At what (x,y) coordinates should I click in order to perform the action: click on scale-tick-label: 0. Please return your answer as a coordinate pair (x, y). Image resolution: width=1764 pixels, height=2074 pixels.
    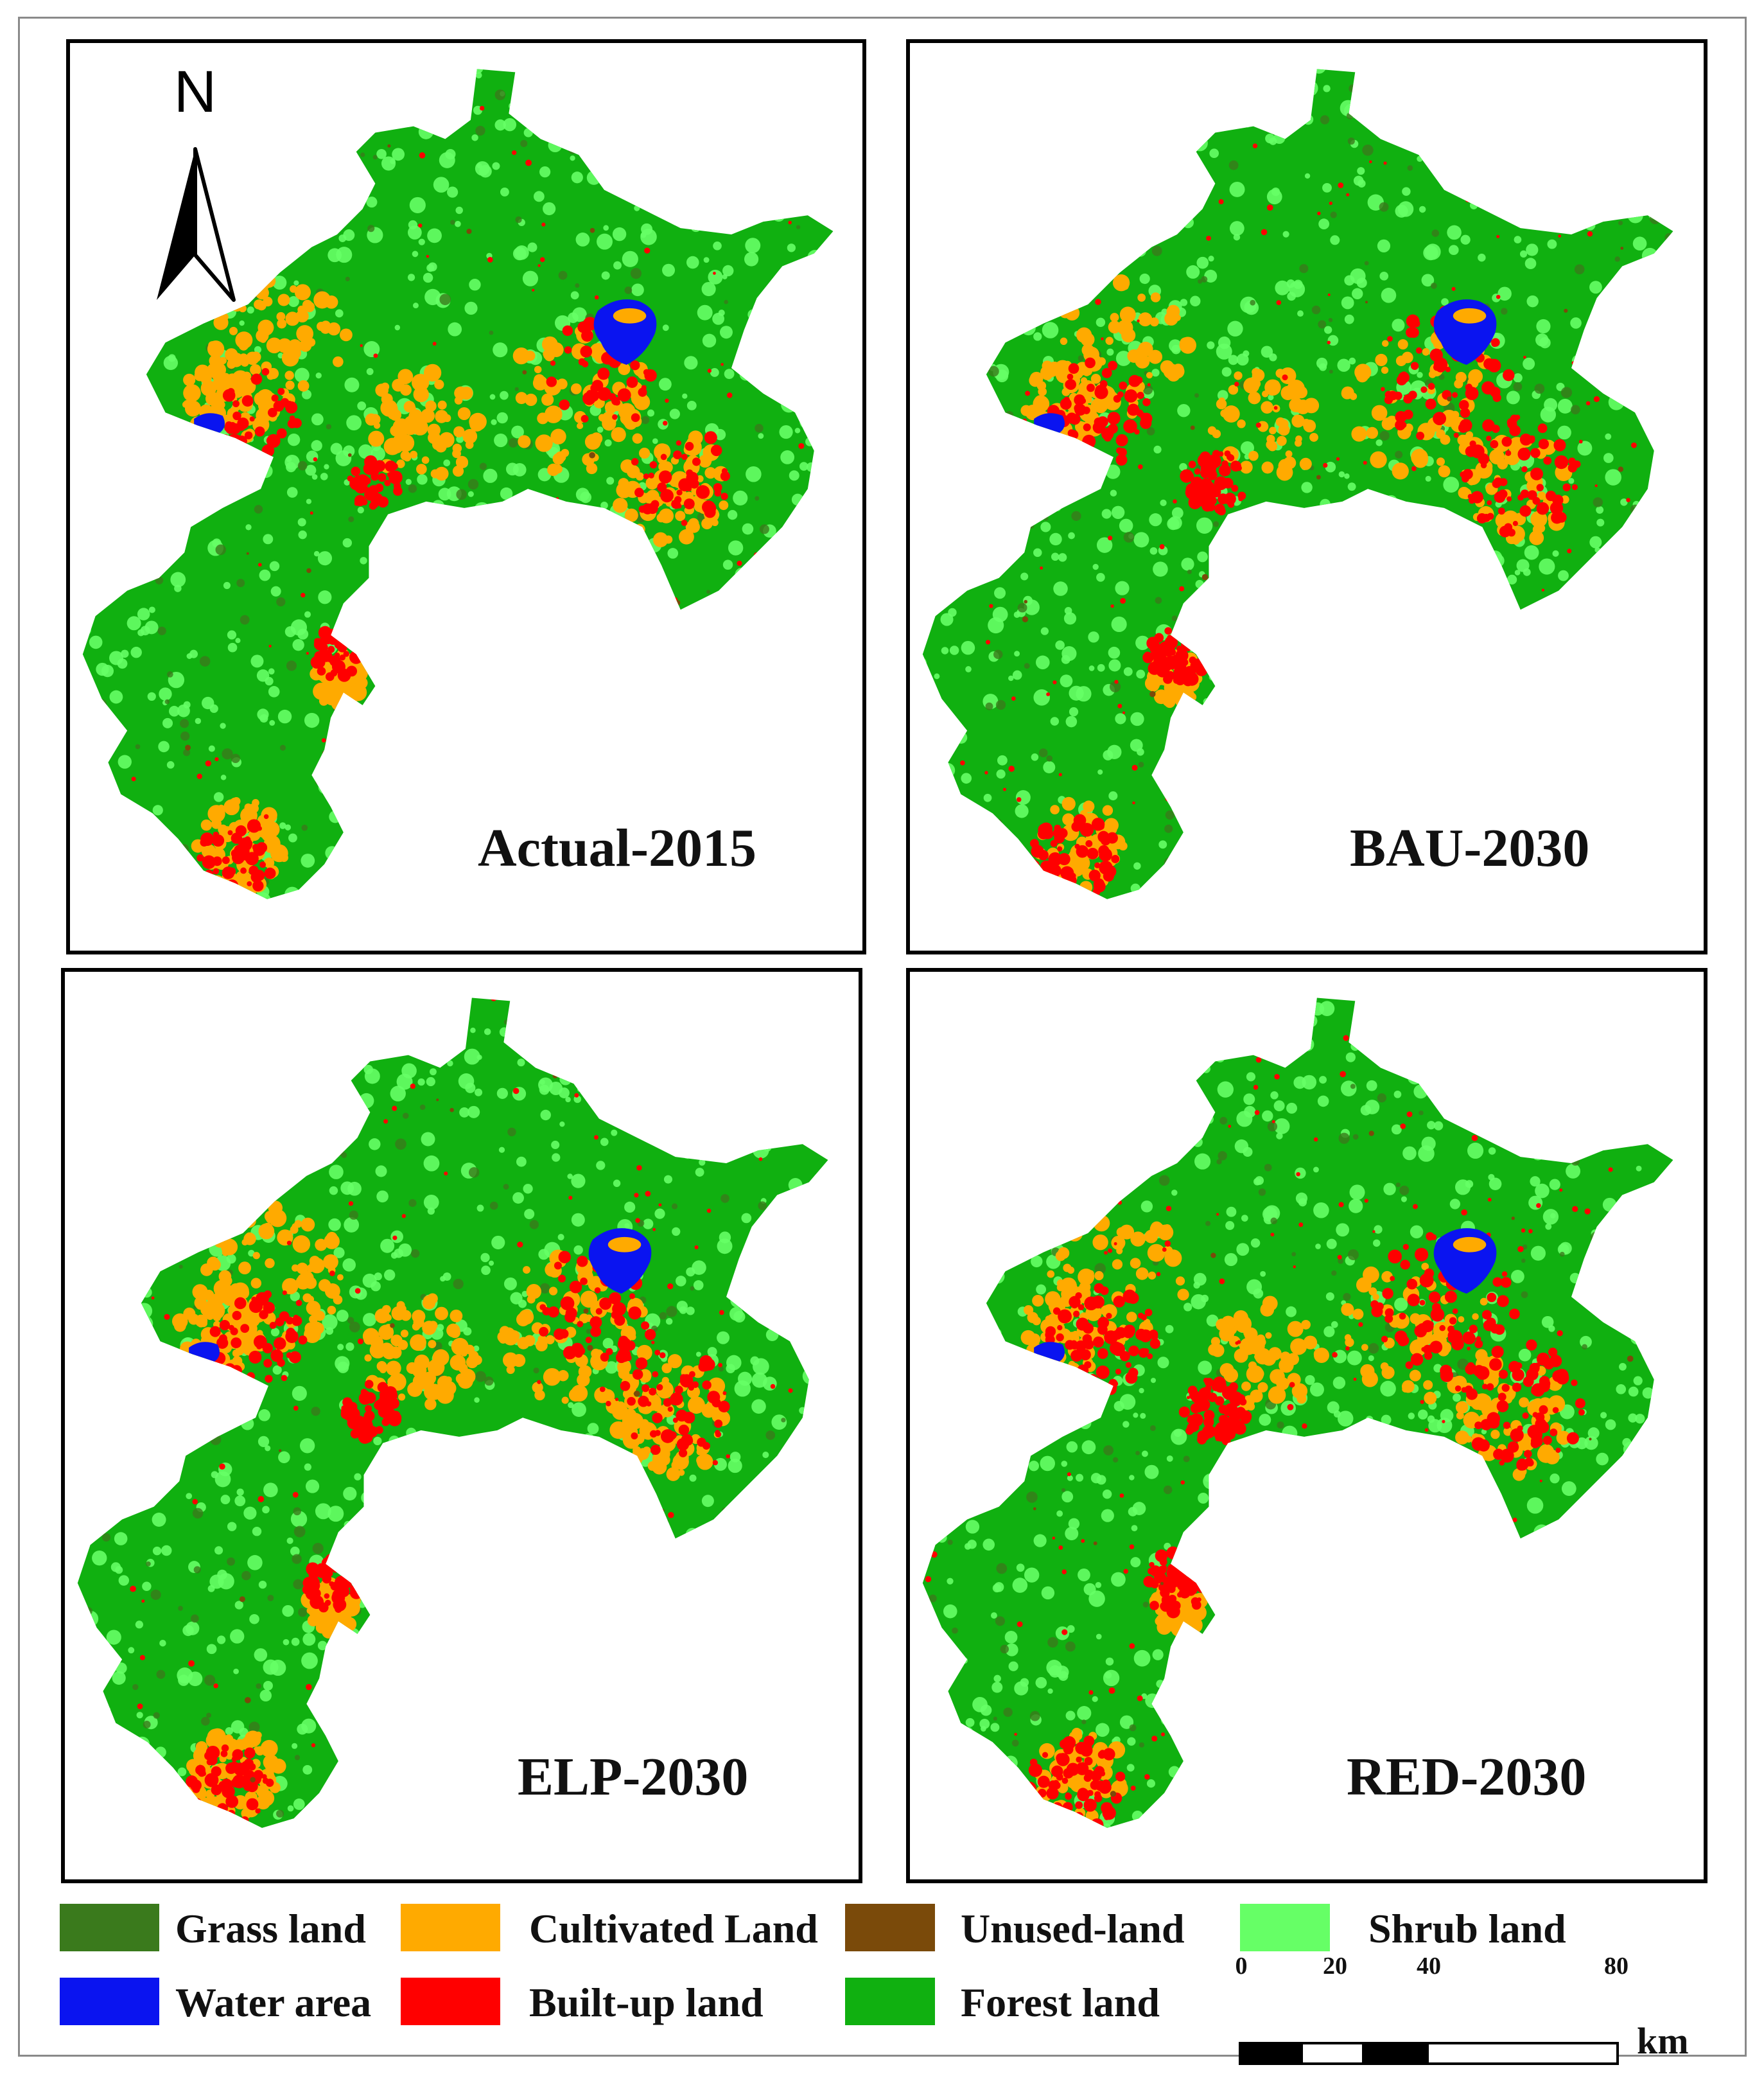
    Looking at the image, I should click on (1241, 1966).